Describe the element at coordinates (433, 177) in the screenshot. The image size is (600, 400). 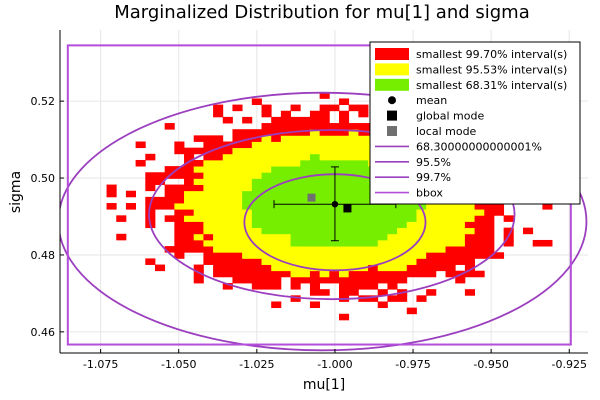
I see `legend-label: 99.7%` at that location.